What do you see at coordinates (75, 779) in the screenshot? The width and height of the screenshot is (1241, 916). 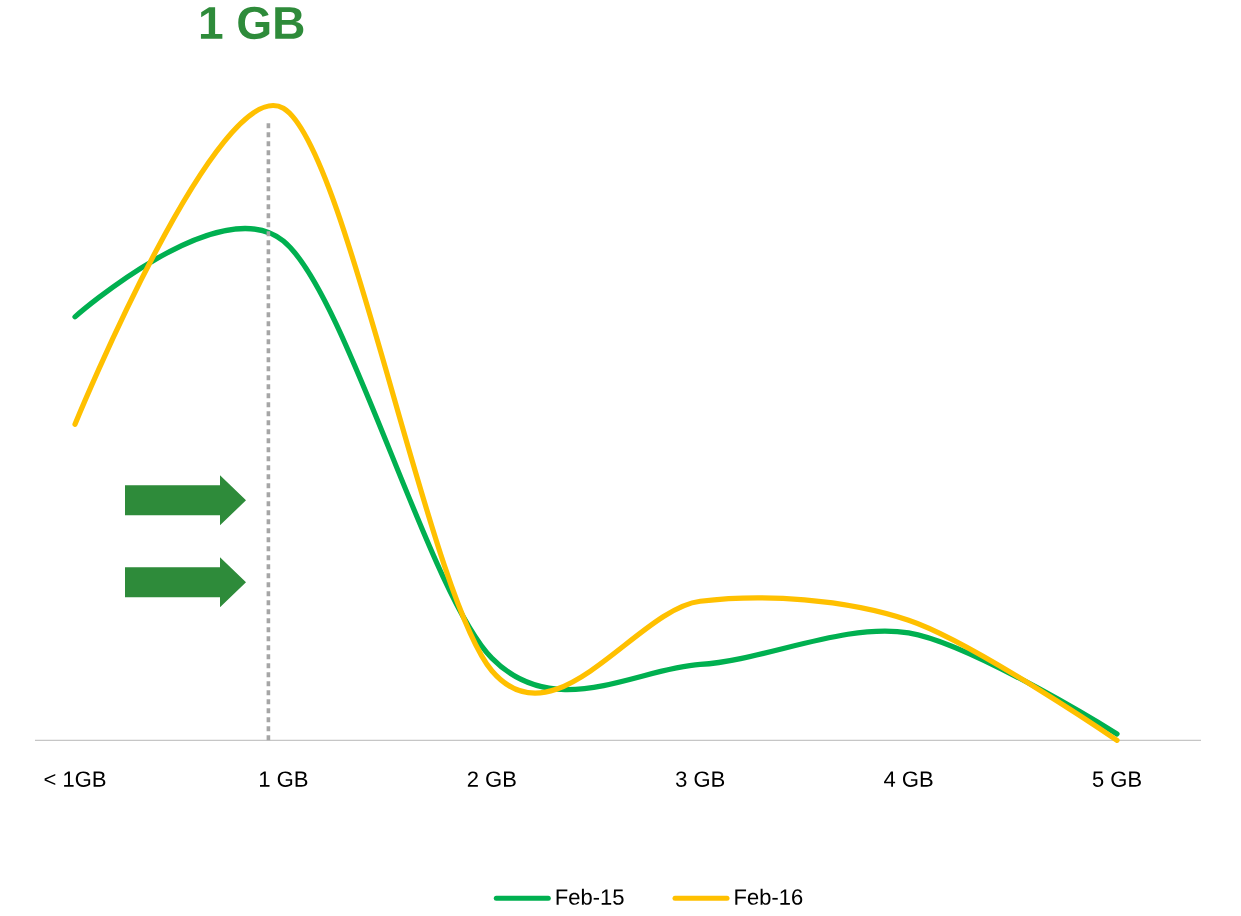 I see `x-tick-label: < 1GB` at bounding box center [75, 779].